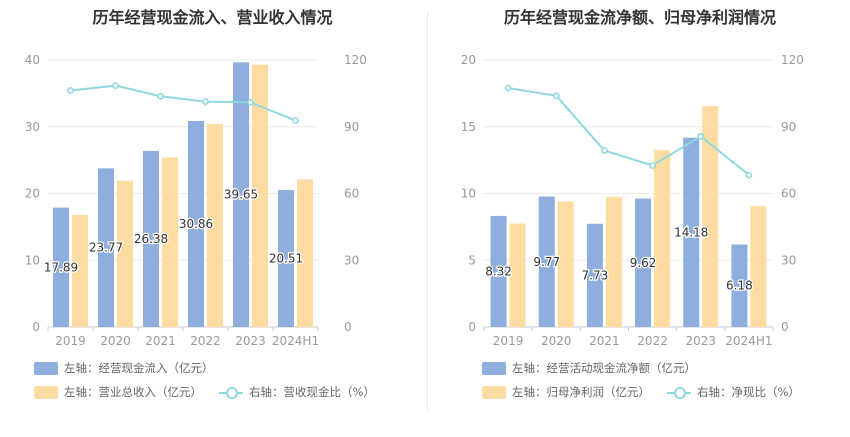  Describe the element at coordinates (468, 127) in the screenshot. I see `y-left-tick-label: 15` at that location.